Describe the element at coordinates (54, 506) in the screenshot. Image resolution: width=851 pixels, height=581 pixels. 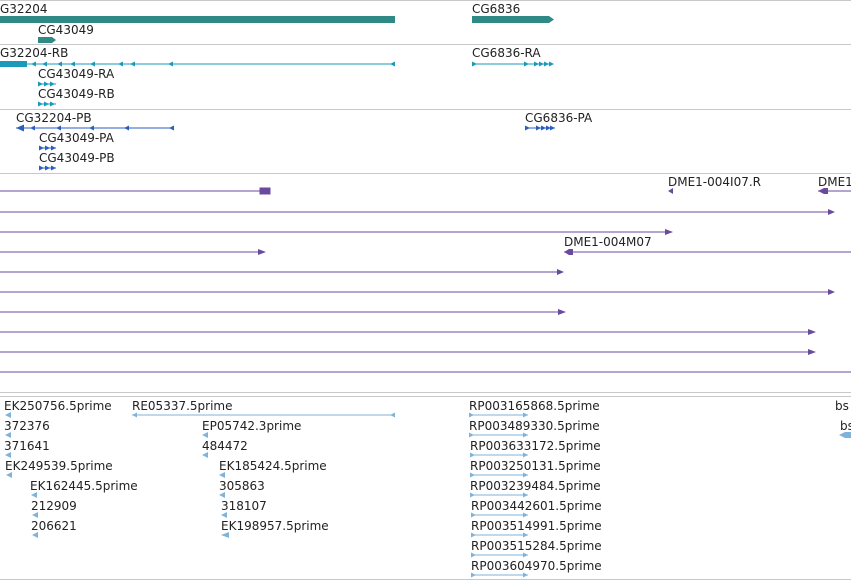
I see `est-label: 212909` at that location.